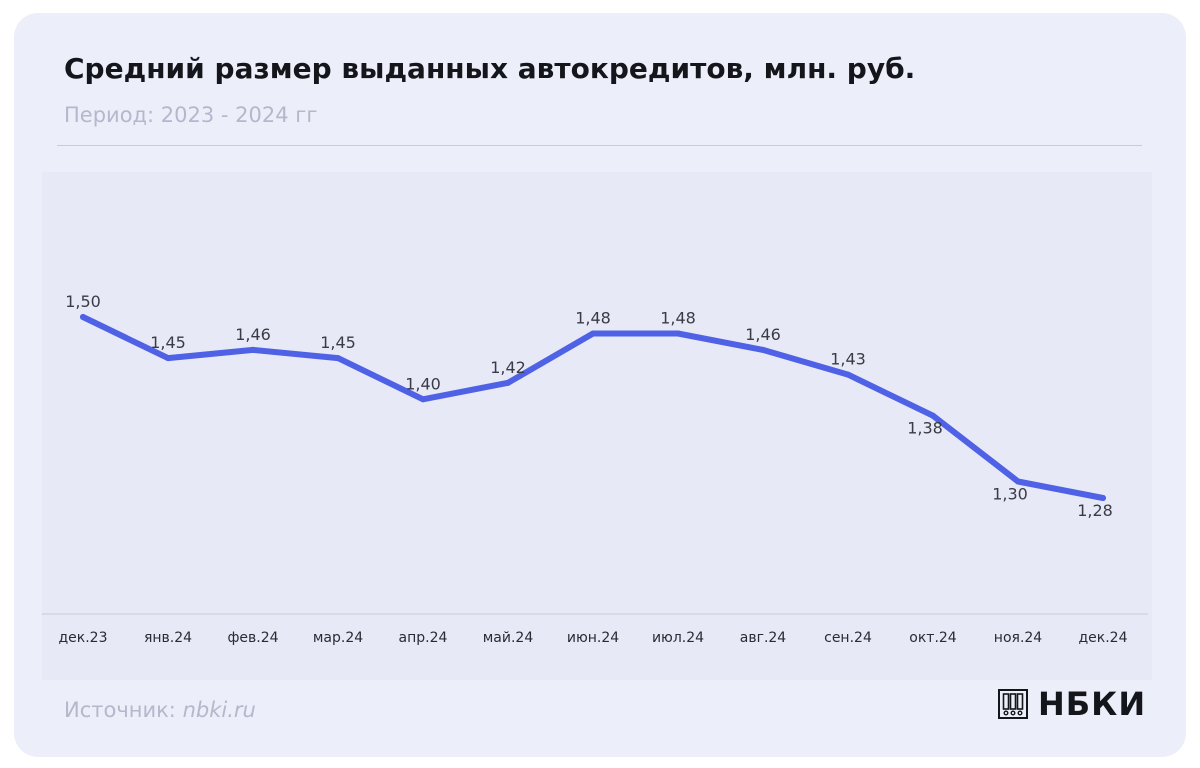 This screenshot has width=1200, height=768. What do you see at coordinates (1092, 704) in the screenshot?
I see `logo-text: НБКИ` at bounding box center [1092, 704].